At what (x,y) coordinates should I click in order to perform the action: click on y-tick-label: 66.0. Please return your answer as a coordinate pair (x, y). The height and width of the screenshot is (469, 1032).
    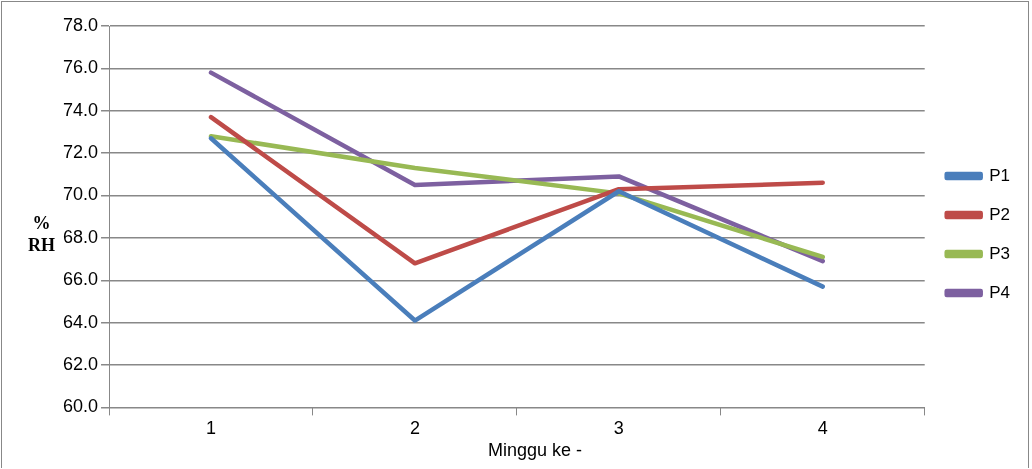
    Looking at the image, I should click on (80, 279).